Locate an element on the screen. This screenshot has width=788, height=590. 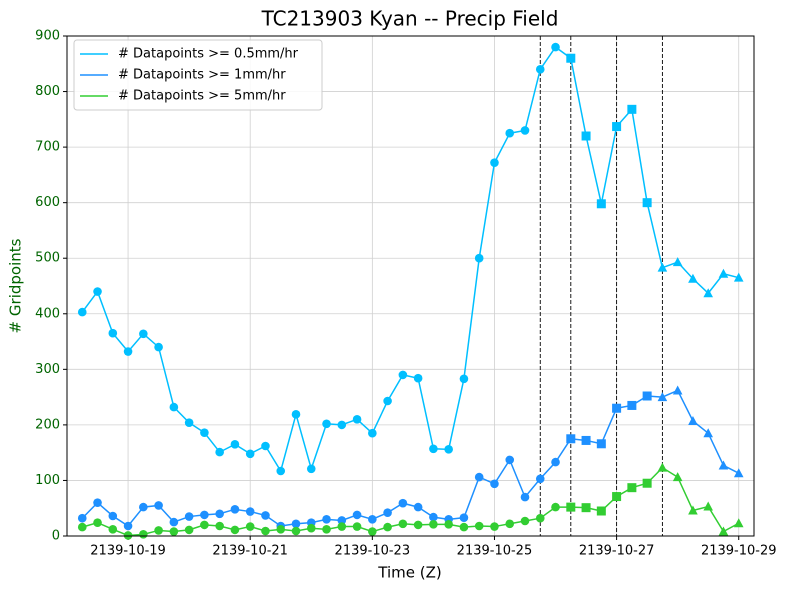
legend-label: # Datapoints >= 1mm/hr is located at coordinates (202, 75).